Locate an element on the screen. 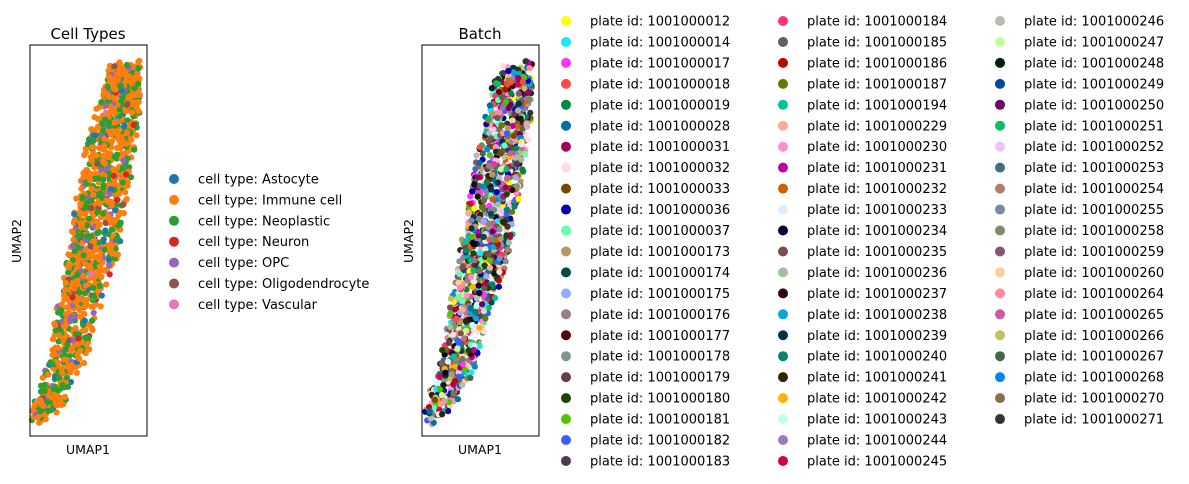  legend-item: plate id: 1001000247 is located at coordinates (1079, 42).